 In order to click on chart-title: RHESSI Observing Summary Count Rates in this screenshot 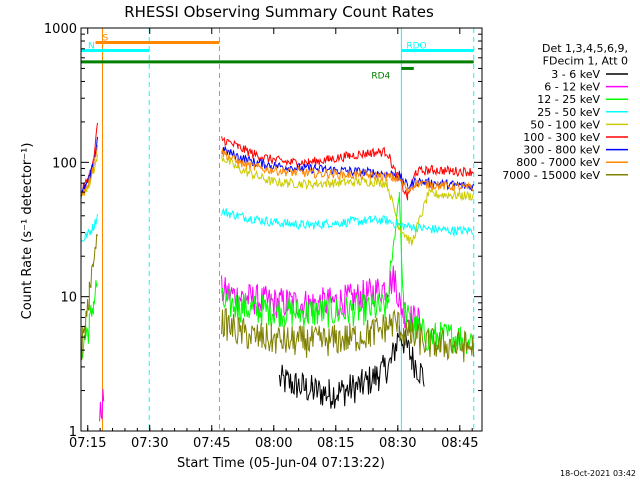, I will do `click(279, 12)`.